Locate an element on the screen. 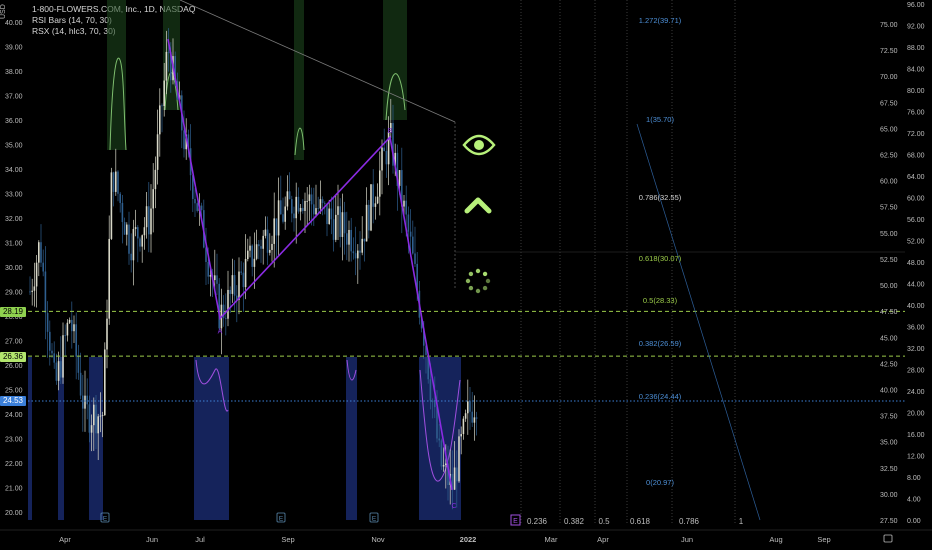  left-axis-label-12: 32.00 is located at coordinates (14, 219).